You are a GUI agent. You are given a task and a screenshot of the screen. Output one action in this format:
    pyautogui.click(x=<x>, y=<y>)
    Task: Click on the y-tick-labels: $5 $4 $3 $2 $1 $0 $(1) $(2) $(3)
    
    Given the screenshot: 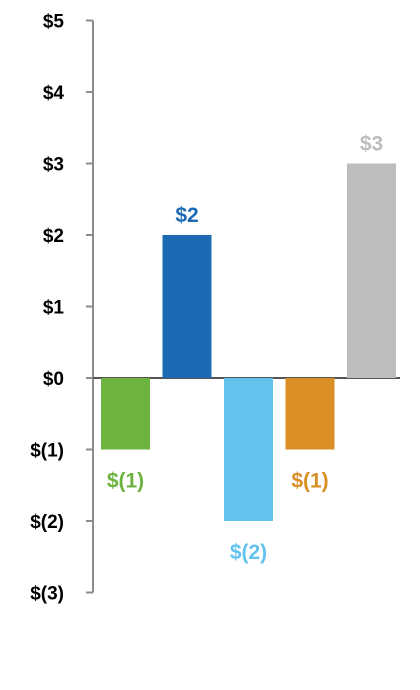 What is the action you would take?
    pyautogui.click(x=47, y=308)
    